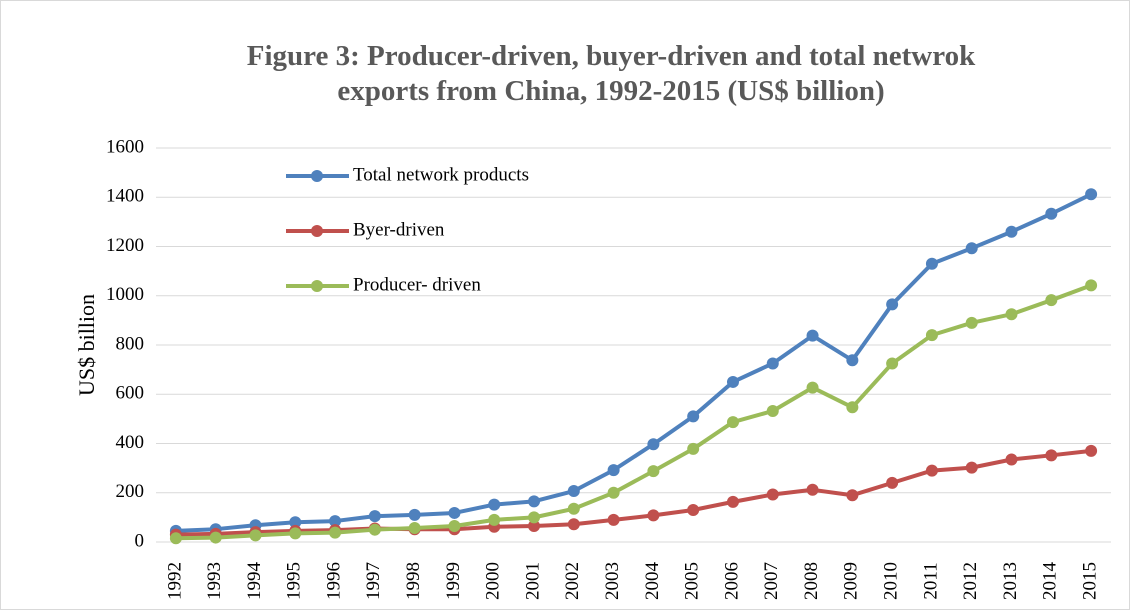 This screenshot has width=1130, height=610. Describe the element at coordinates (970, 581) in the screenshot. I see `x-tick-label: 2012` at that location.